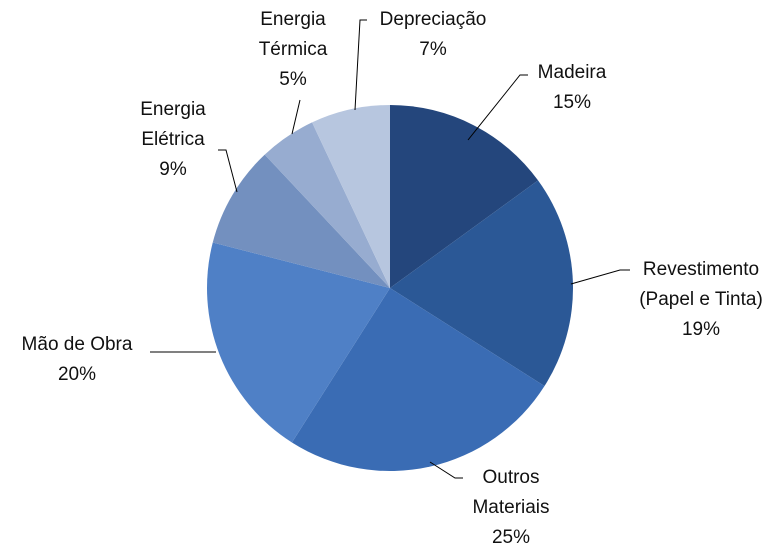 Image resolution: width=782 pixels, height=549 pixels. What do you see at coordinates (77, 344) in the screenshot?
I see `category-label: Mão de Obra` at bounding box center [77, 344].